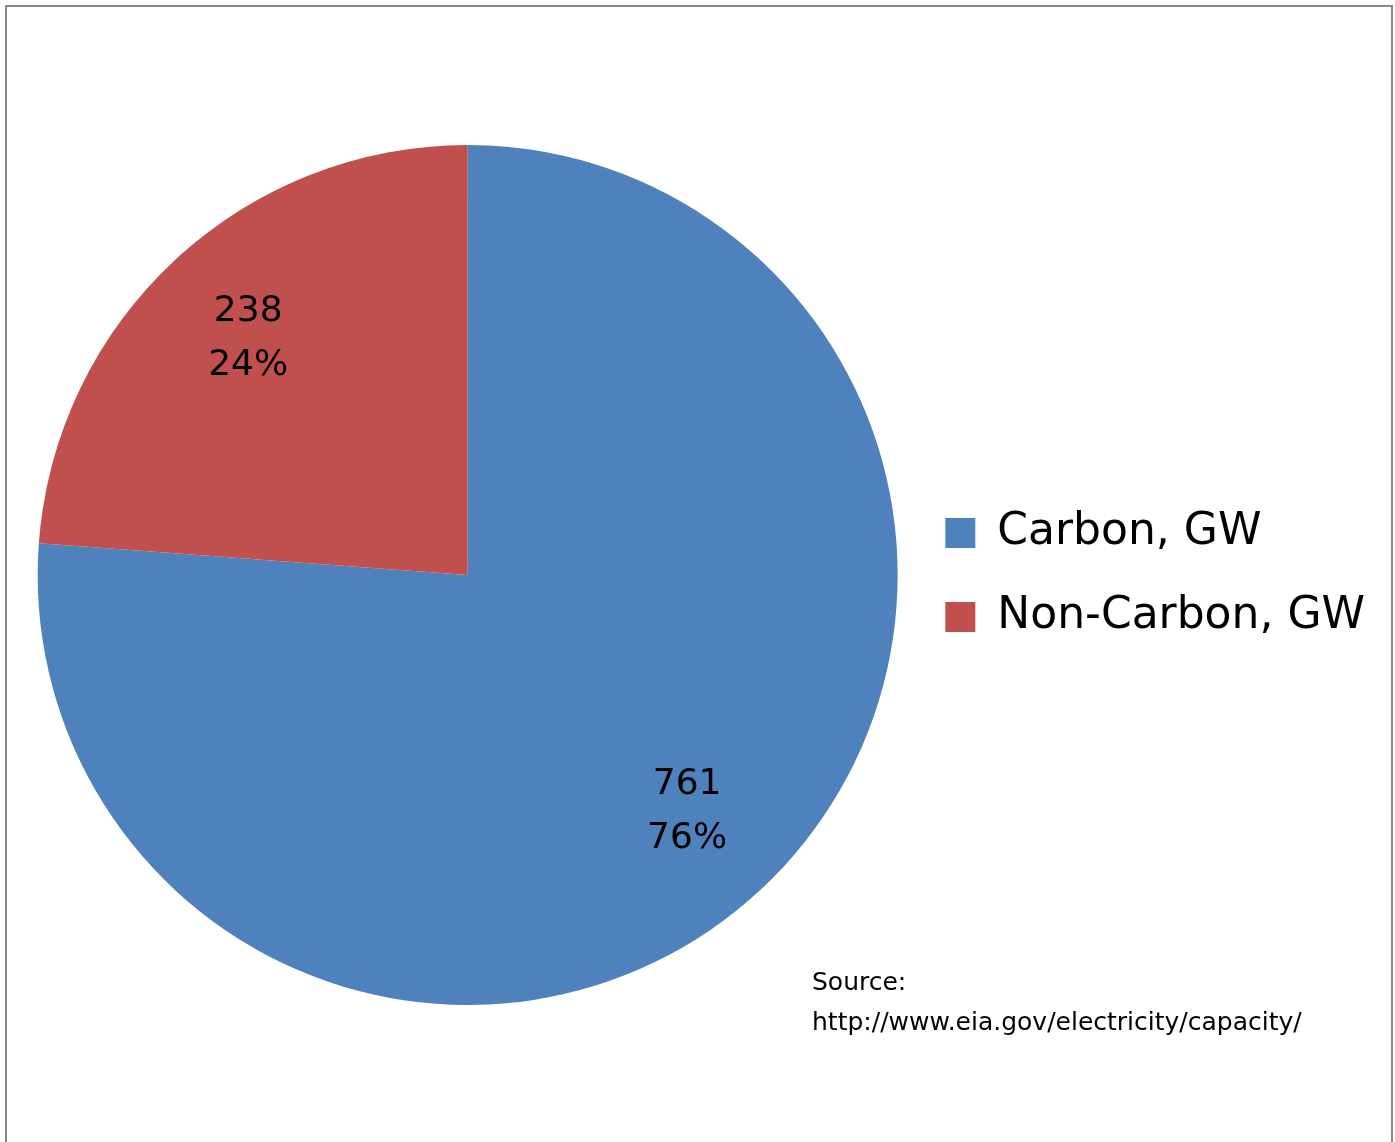 The height and width of the screenshot is (1142, 1395). Describe the element at coordinates (1057, 1002) in the screenshot. I see `source-note: Source: http://www.eia.gov/electricity/capacity/` at that location.